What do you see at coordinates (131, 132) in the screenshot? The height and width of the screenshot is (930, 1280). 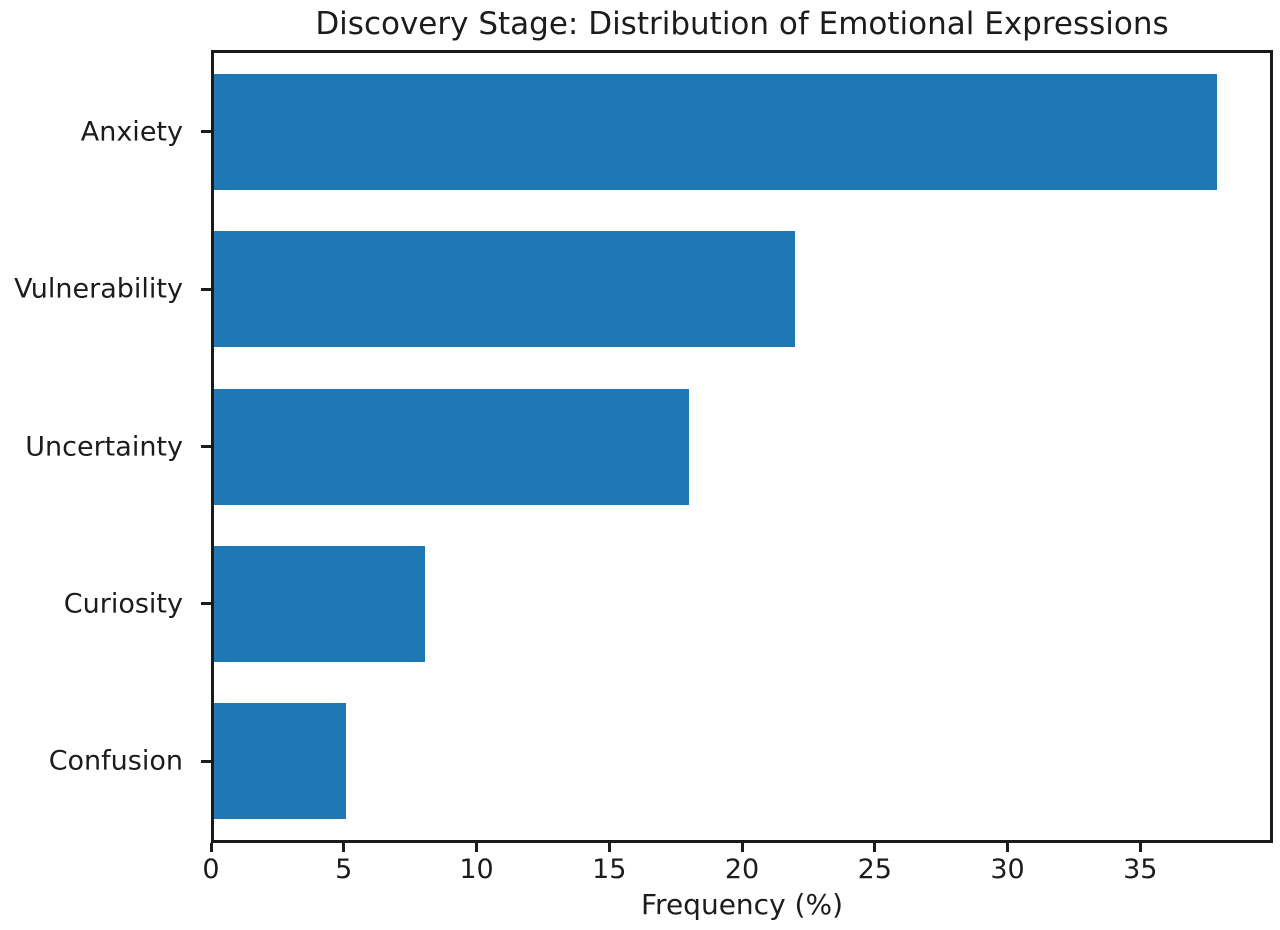 I see `y-tick-label: Anxiety` at bounding box center [131, 132].